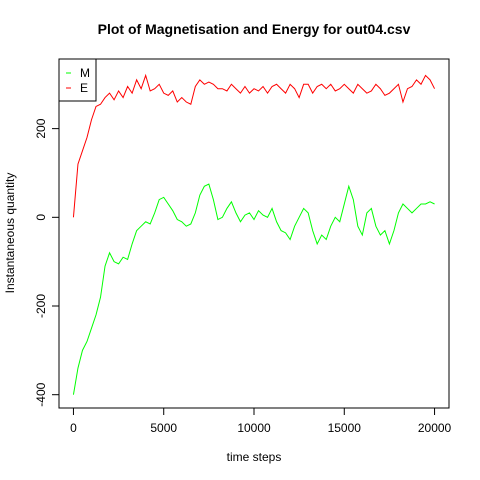 The height and width of the screenshot is (480, 480). Describe the element at coordinates (10, 233) in the screenshot. I see `y-axis-label: Instantaneous quantity` at that location.